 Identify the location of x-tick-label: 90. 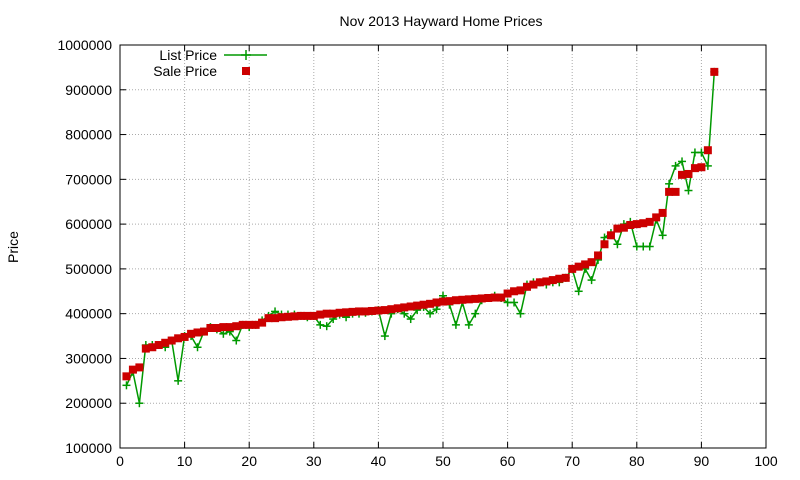
(702, 461).